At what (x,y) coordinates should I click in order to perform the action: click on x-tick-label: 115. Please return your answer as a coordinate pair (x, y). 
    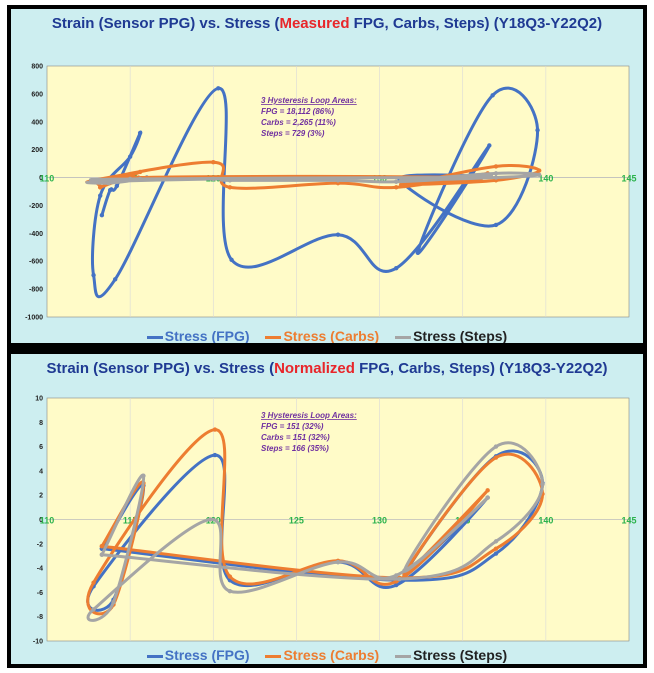
    Looking at the image, I should click on (130, 521).